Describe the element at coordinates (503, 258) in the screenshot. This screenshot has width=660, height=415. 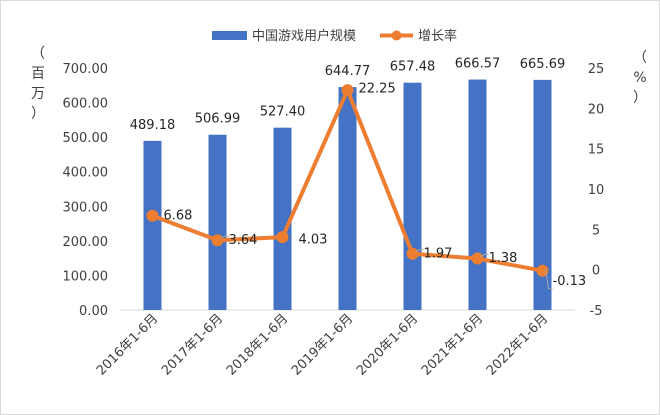
I see `line-value-label: 1.38` at that location.